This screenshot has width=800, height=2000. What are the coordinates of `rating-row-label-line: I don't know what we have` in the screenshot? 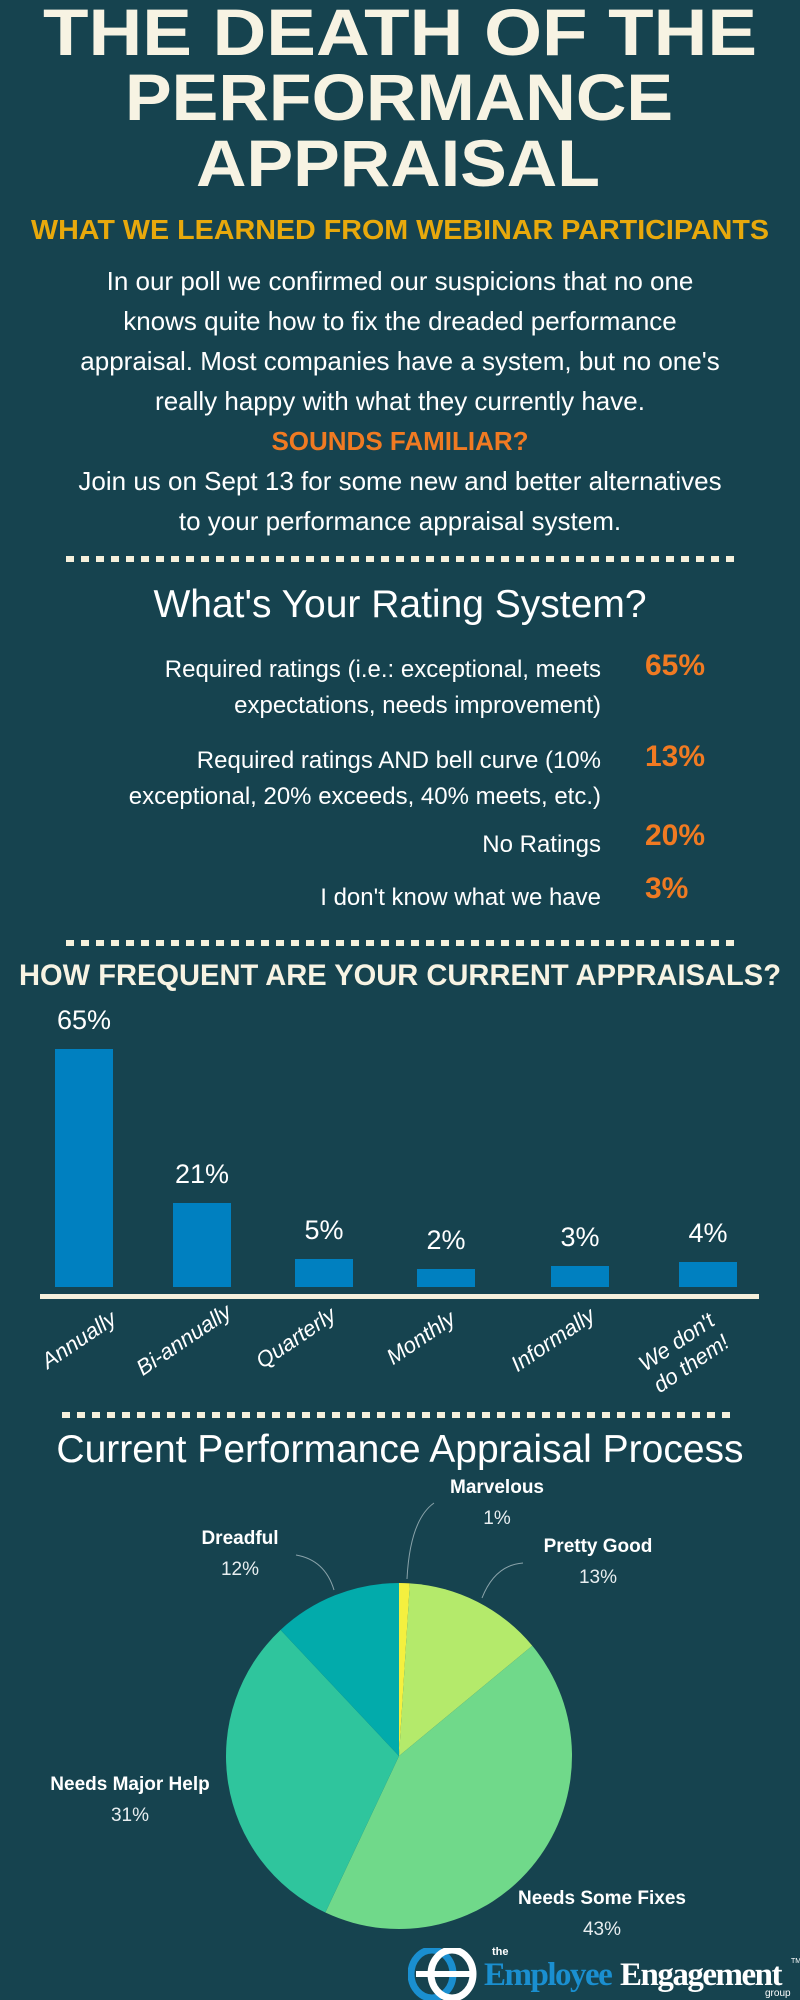 It's located at (460, 897).